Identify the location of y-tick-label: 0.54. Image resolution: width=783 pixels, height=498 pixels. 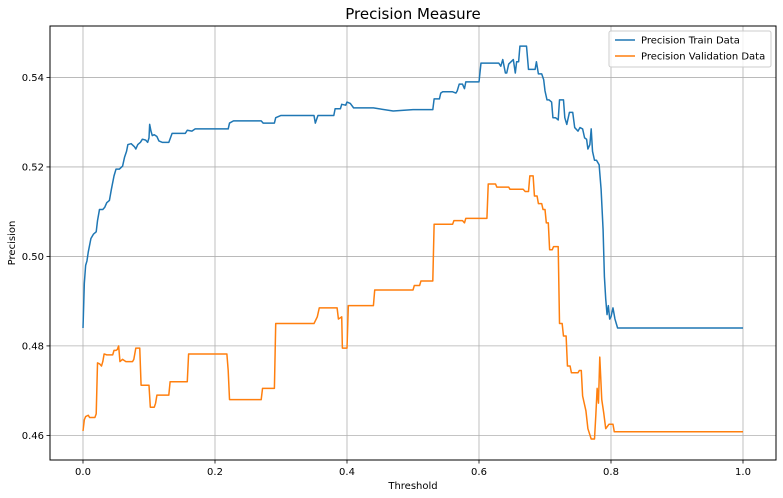
(33, 78).